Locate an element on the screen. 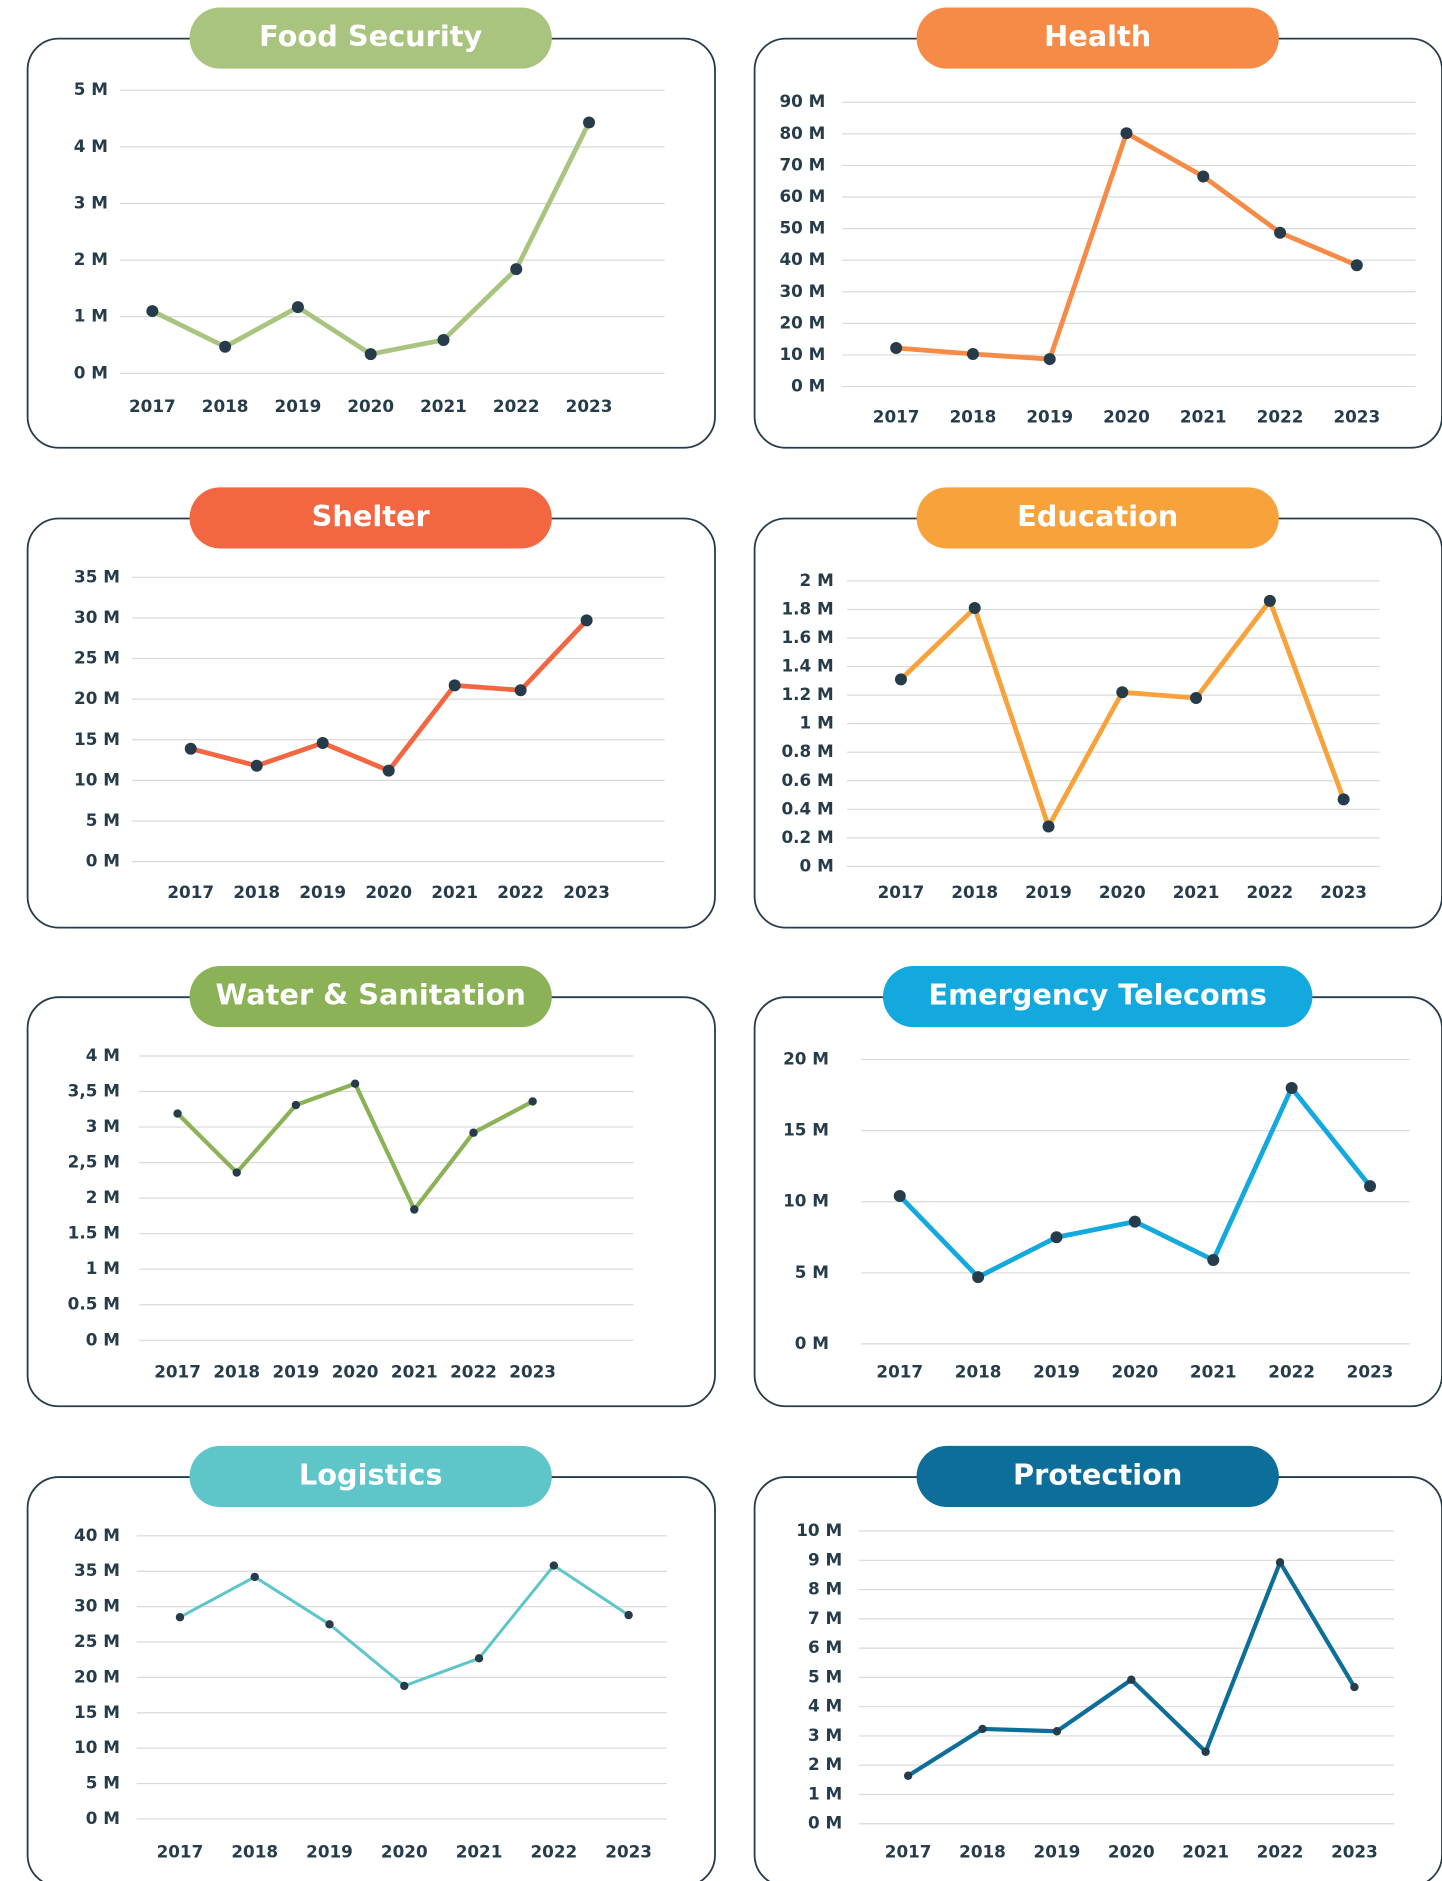 This screenshot has width=1442, height=1881. chart-title: Education is located at coordinates (1097, 516).